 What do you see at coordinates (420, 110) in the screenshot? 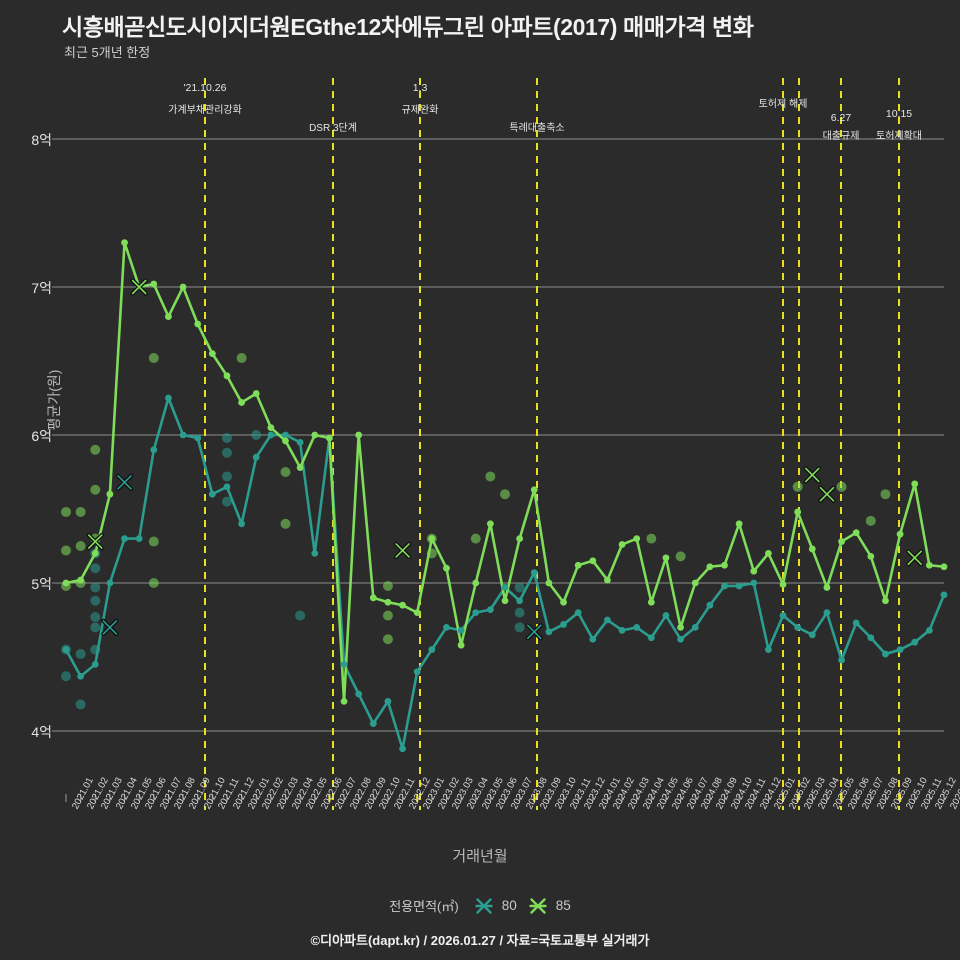
I see `event-name-label: 규제완화` at bounding box center [420, 110].